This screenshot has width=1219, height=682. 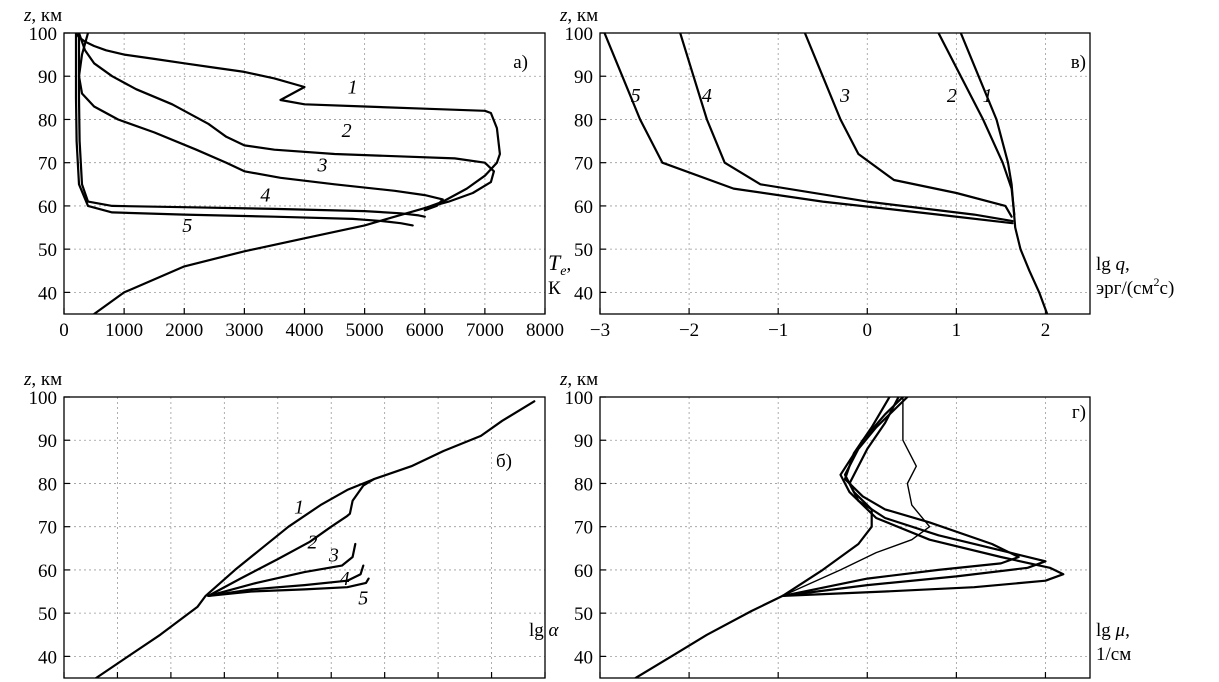 I want to click on x-tick-label: −1, so click(x=778, y=330).